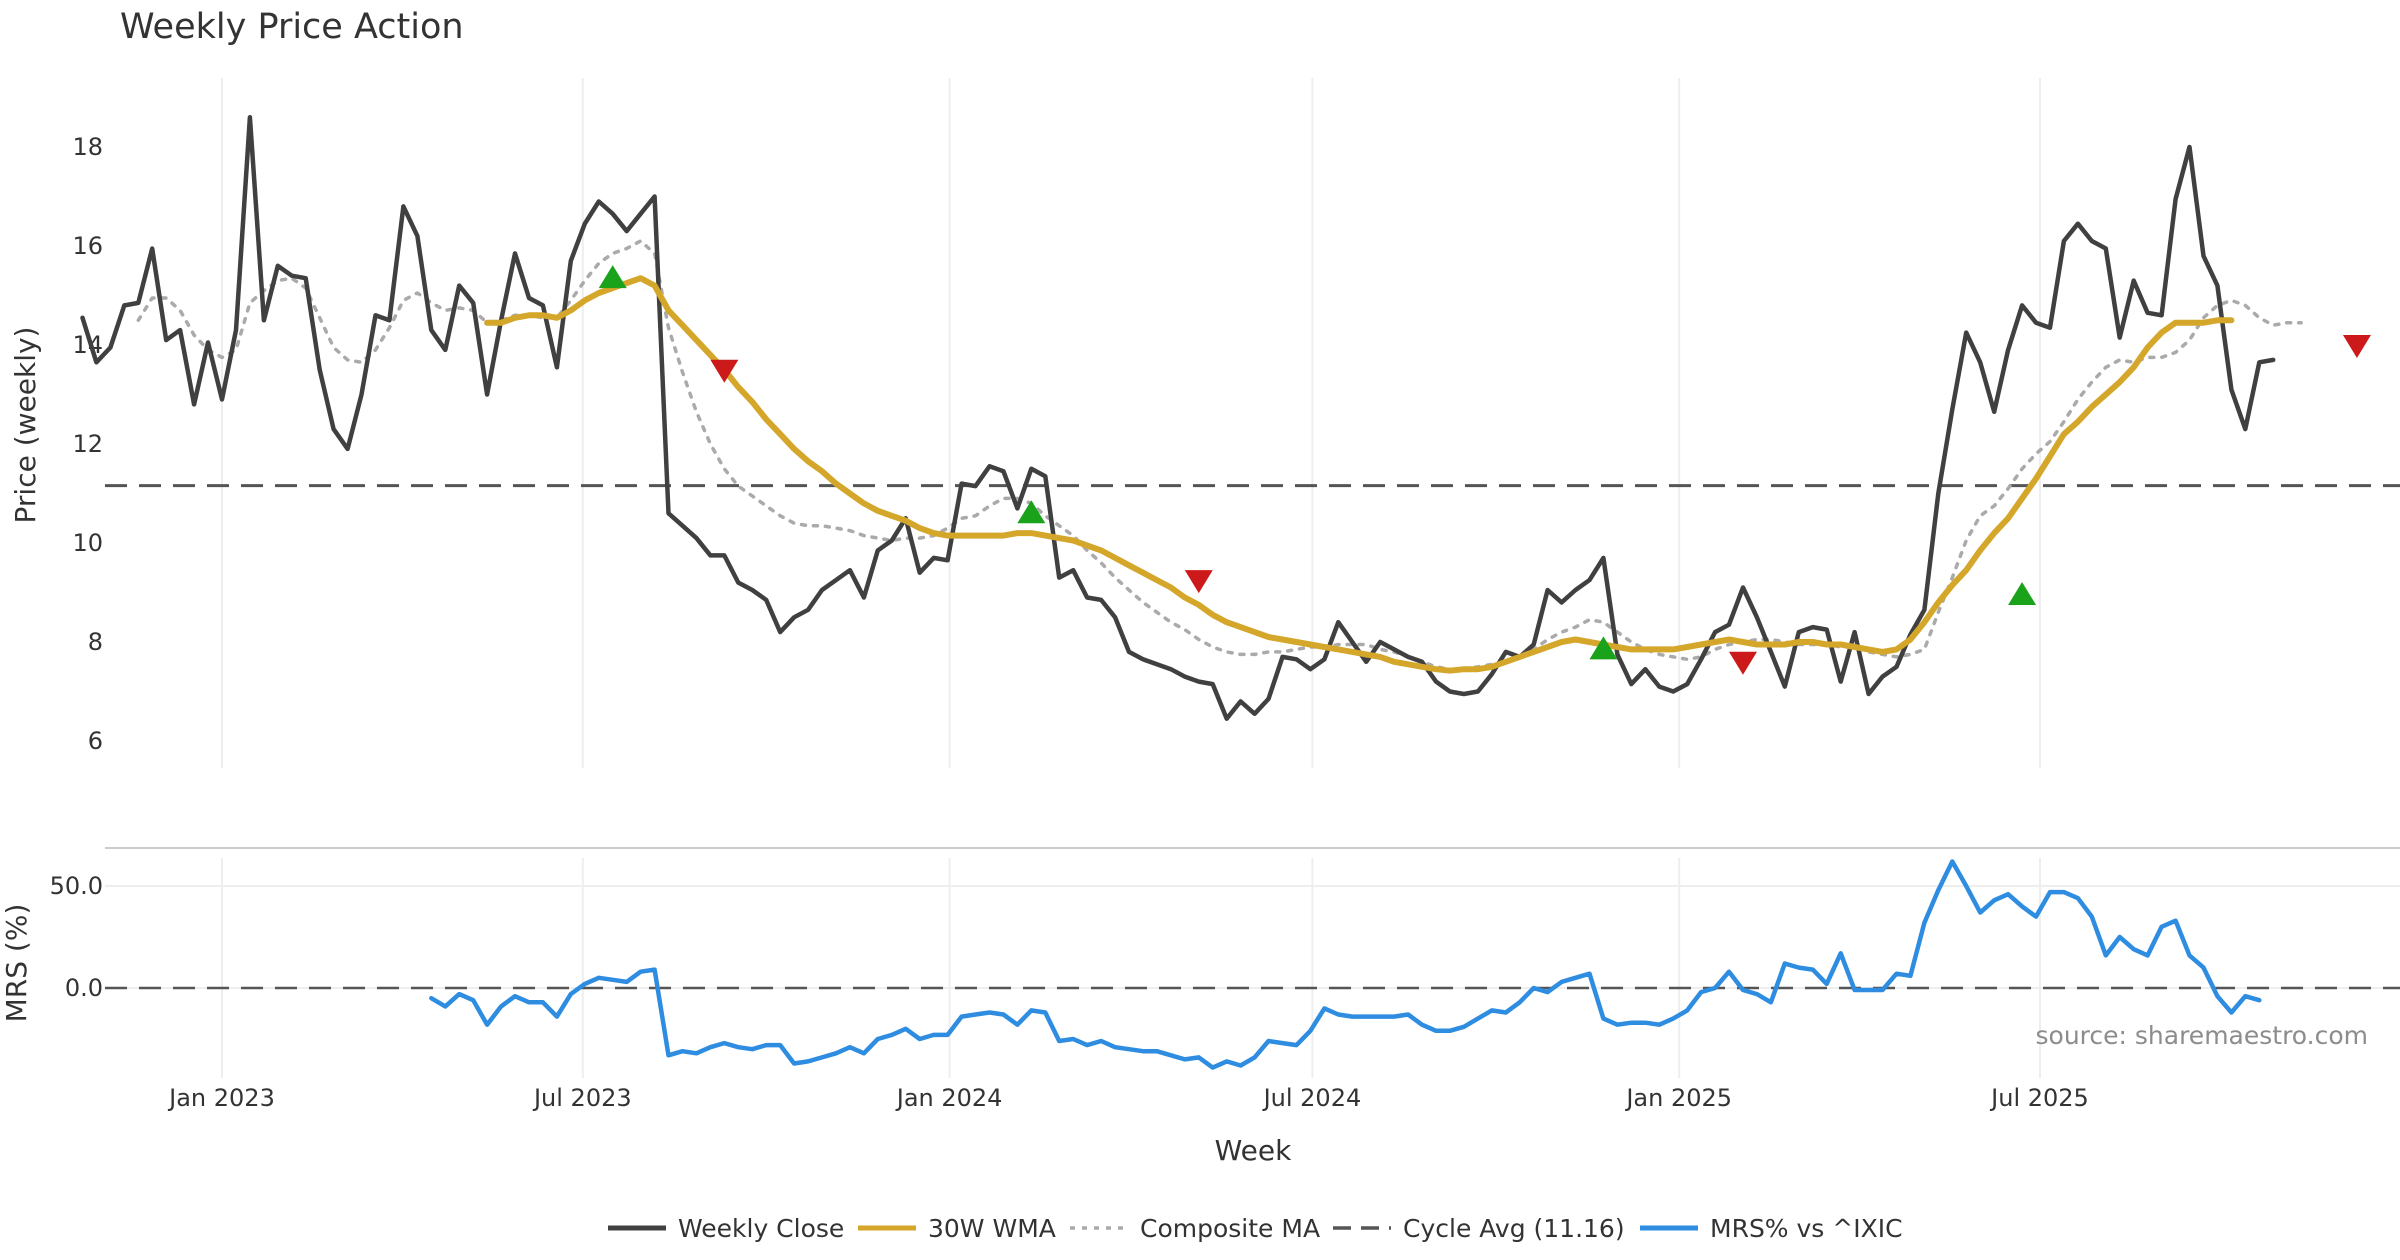  Describe the element at coordinates (582, 1098) in the screenshot. I see `x-tick-label: Jul 2023` at that location.